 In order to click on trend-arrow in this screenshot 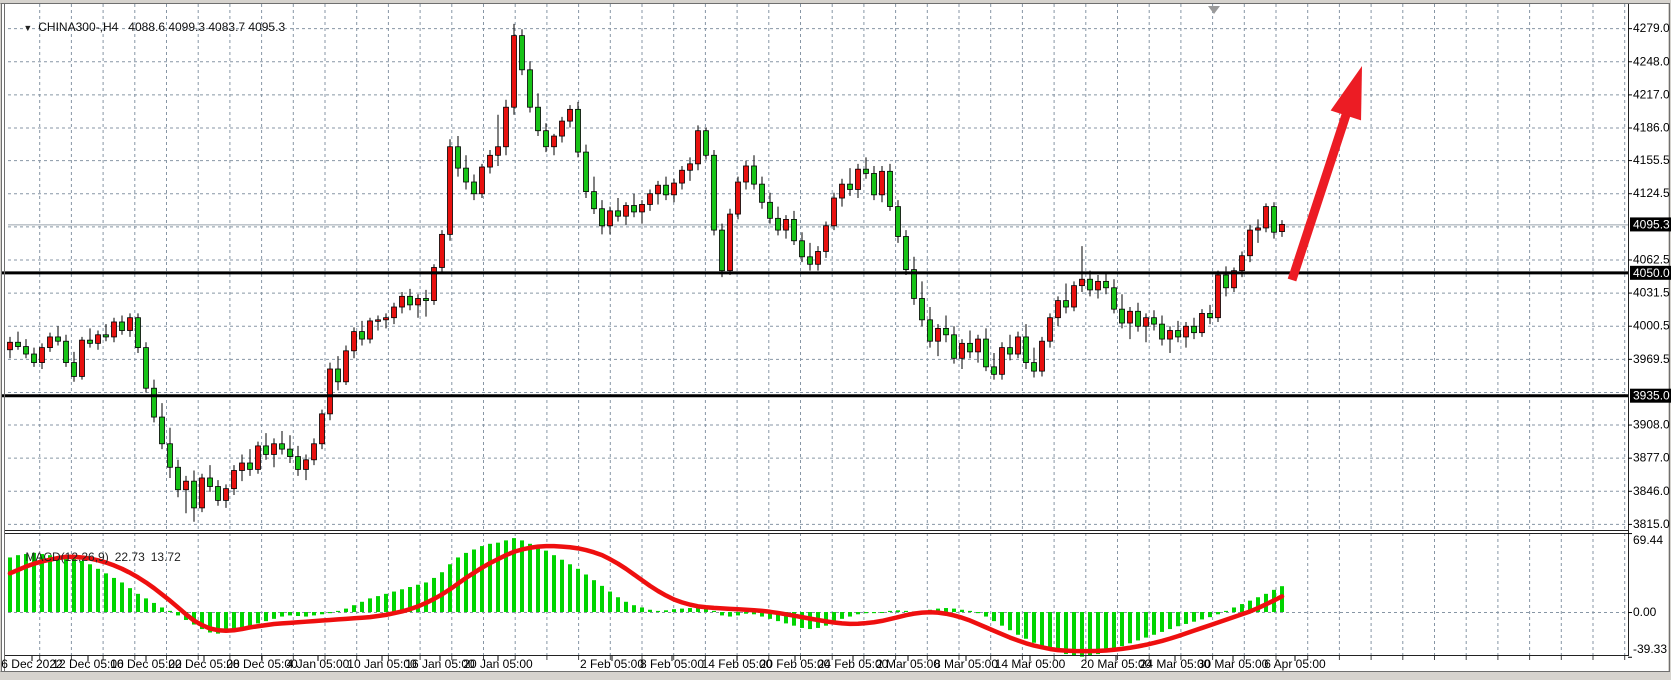, I will do `click(1324, 174)`.